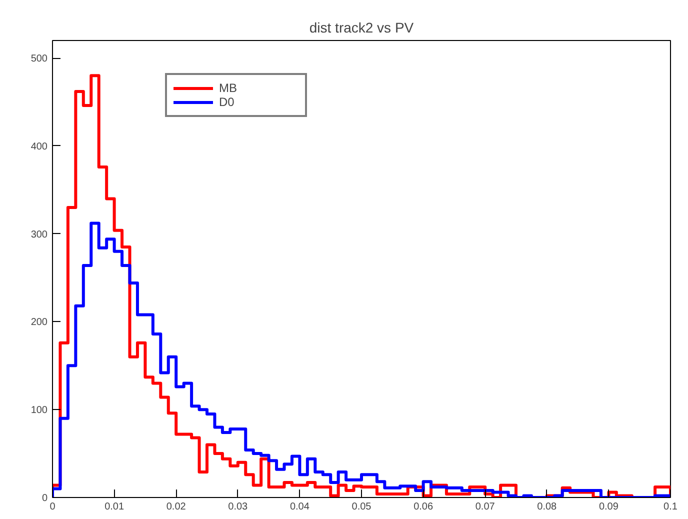 The width and height of the screenshot is (688, 519). Describe the element at coordinates (114, 507) in the screenshot. I see `x-tick-label: 0.01` at that location.